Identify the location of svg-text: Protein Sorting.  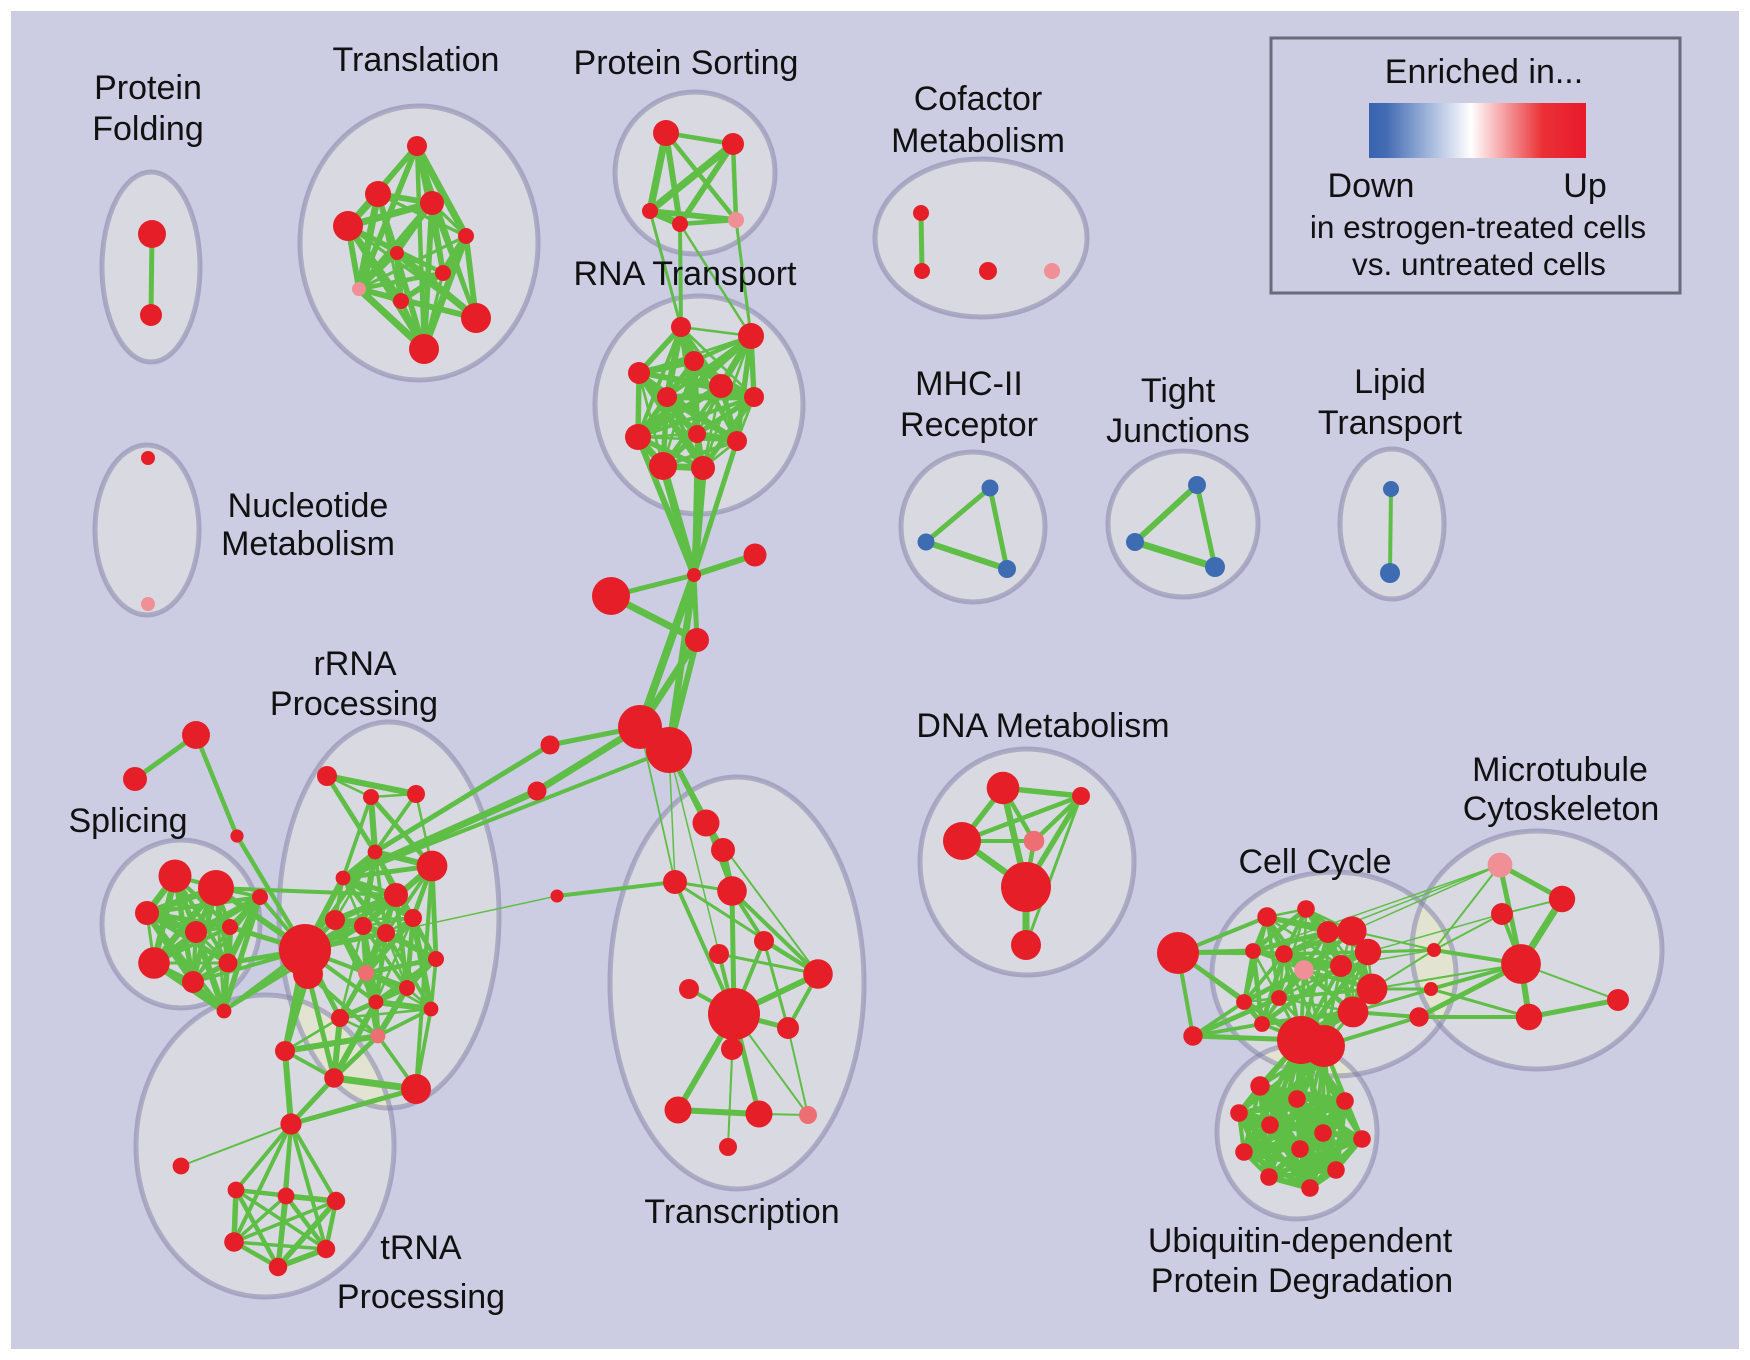
(686, 63).